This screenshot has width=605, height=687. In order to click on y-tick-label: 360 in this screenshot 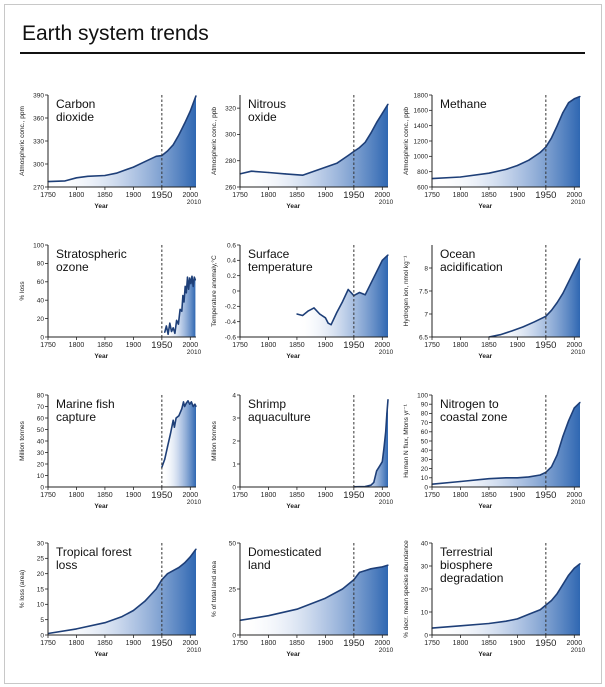, I will do `click(38, 118)`.